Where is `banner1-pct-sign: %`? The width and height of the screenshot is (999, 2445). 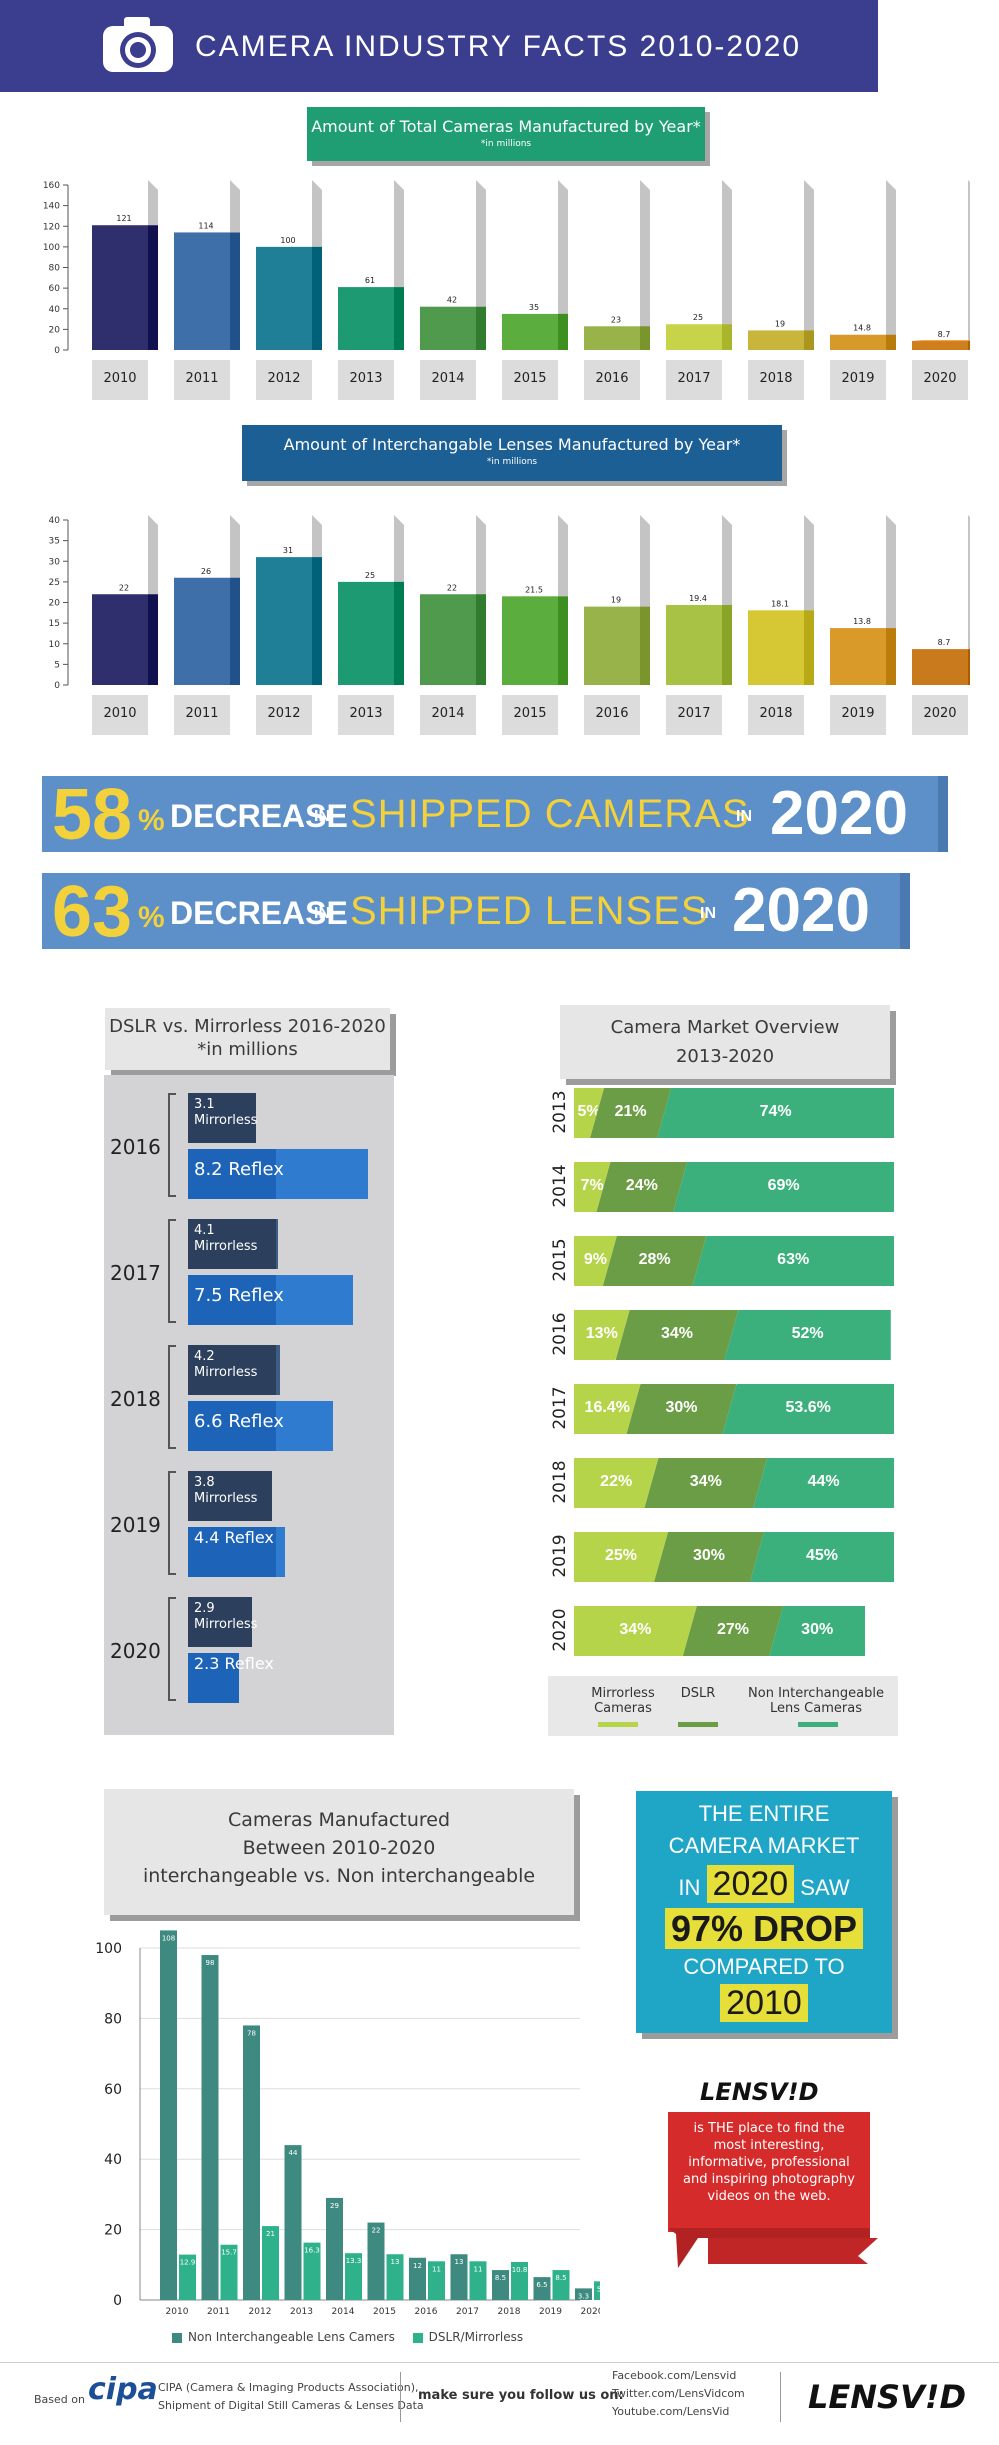 banner1-pct-sign: % is located at coordinates (151, 820).